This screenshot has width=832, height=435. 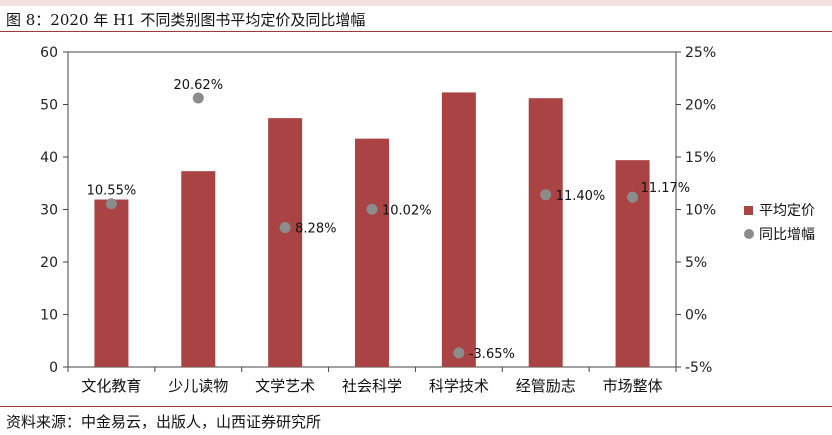 I want to click on legend-item-growth: 同比增幅, so click(x=779, y=234).